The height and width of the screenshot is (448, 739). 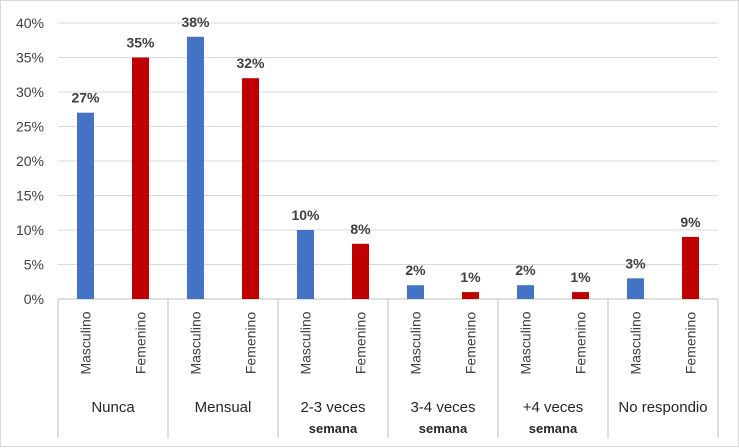 What do you see at coordinates (30, 92) in the screenshot?
I see `y-tick-label: 30%` at bounding box center [30, 92].